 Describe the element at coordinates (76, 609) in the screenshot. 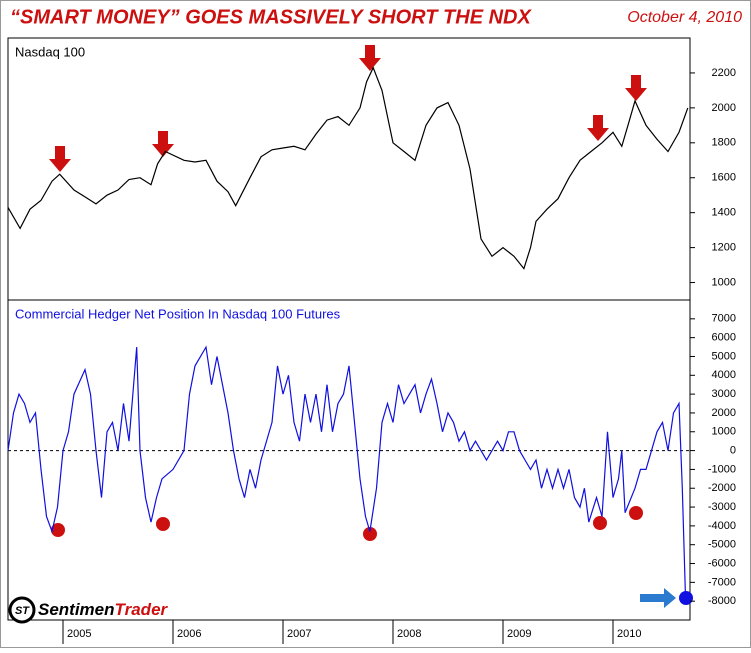

I see `logo-part1: Sentimen` at that location.